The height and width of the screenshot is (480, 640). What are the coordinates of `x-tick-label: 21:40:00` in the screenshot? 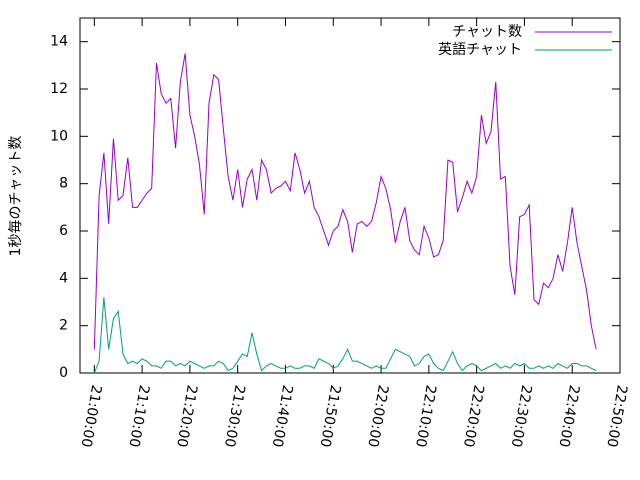 It's located at (282, 416).